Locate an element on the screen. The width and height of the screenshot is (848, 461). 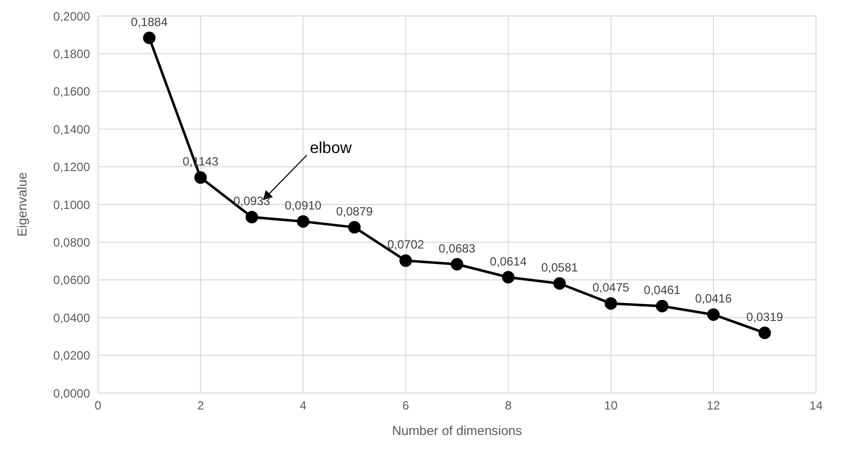
data-label: 0,0702 is located at coordinates (405, 245).